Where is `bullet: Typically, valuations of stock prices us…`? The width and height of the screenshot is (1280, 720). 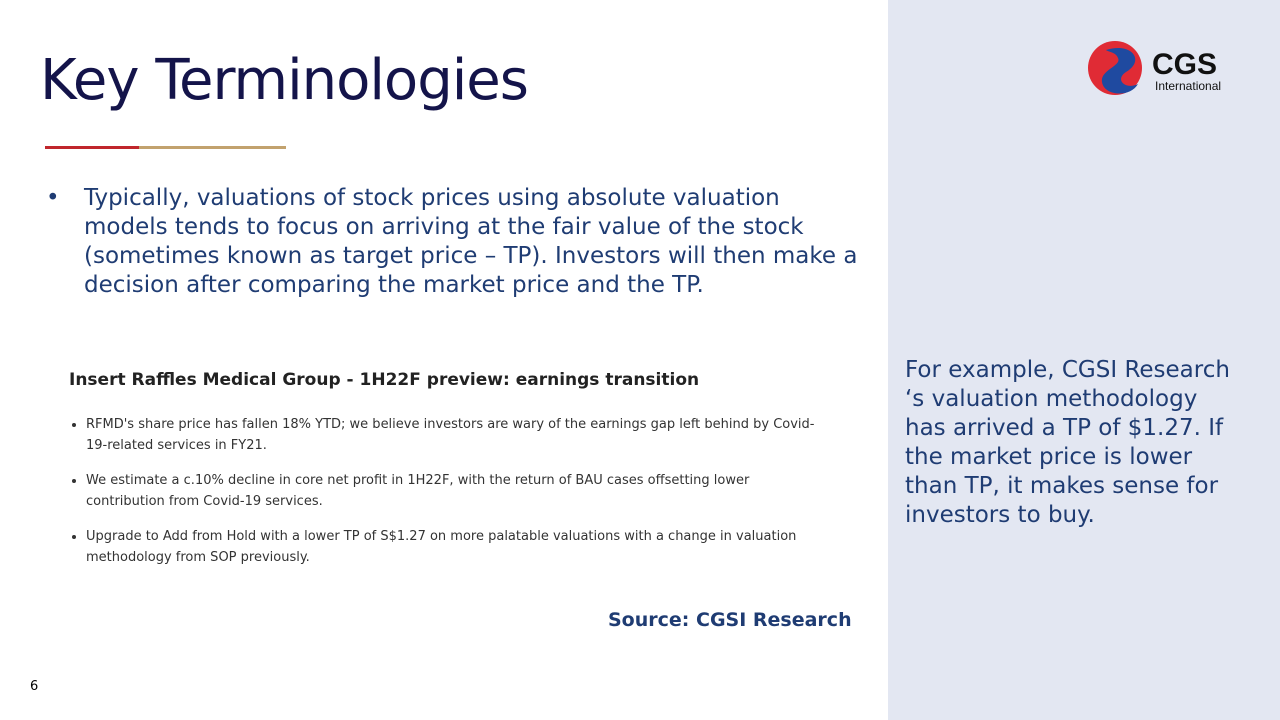 bullet: Typically, valuations of stock prices us… is located at coordinates (456, 242).